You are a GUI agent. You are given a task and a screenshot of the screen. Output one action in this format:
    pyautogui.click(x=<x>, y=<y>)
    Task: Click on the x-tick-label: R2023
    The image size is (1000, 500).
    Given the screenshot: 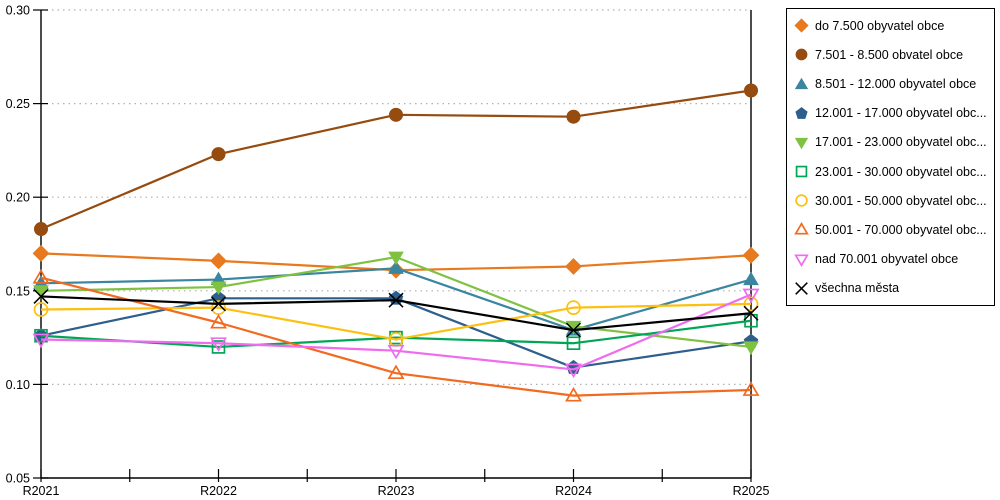 What is the action you would take?
    pyautogui.click(x=396, y=491)
    